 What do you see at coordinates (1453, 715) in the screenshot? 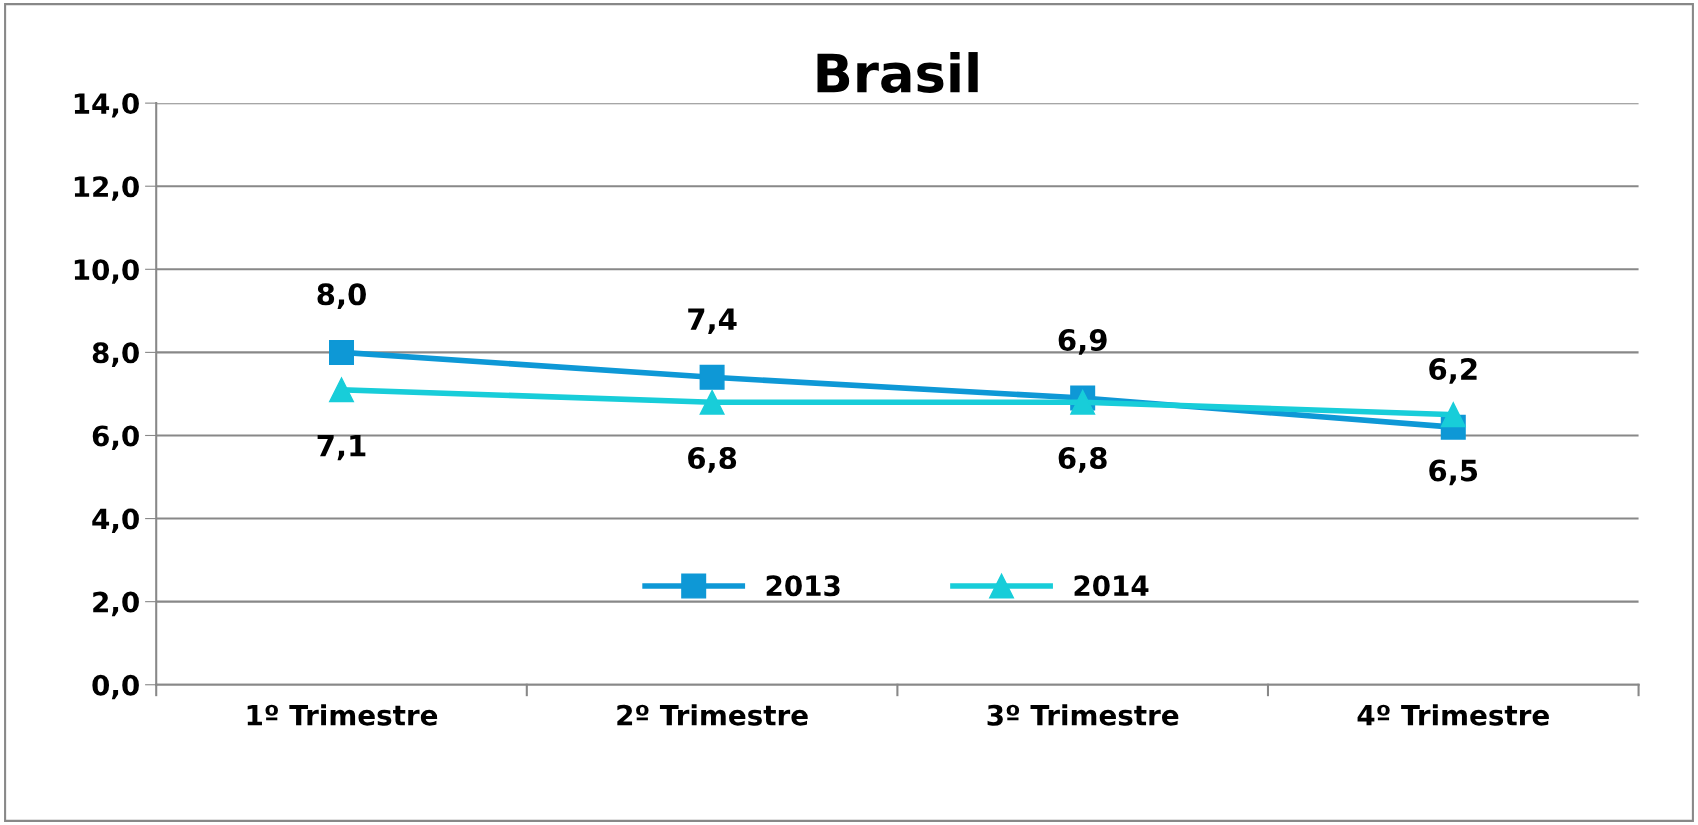
I see `x-tick-label: 4º Trimestre` at bounding box center [1453, 715].